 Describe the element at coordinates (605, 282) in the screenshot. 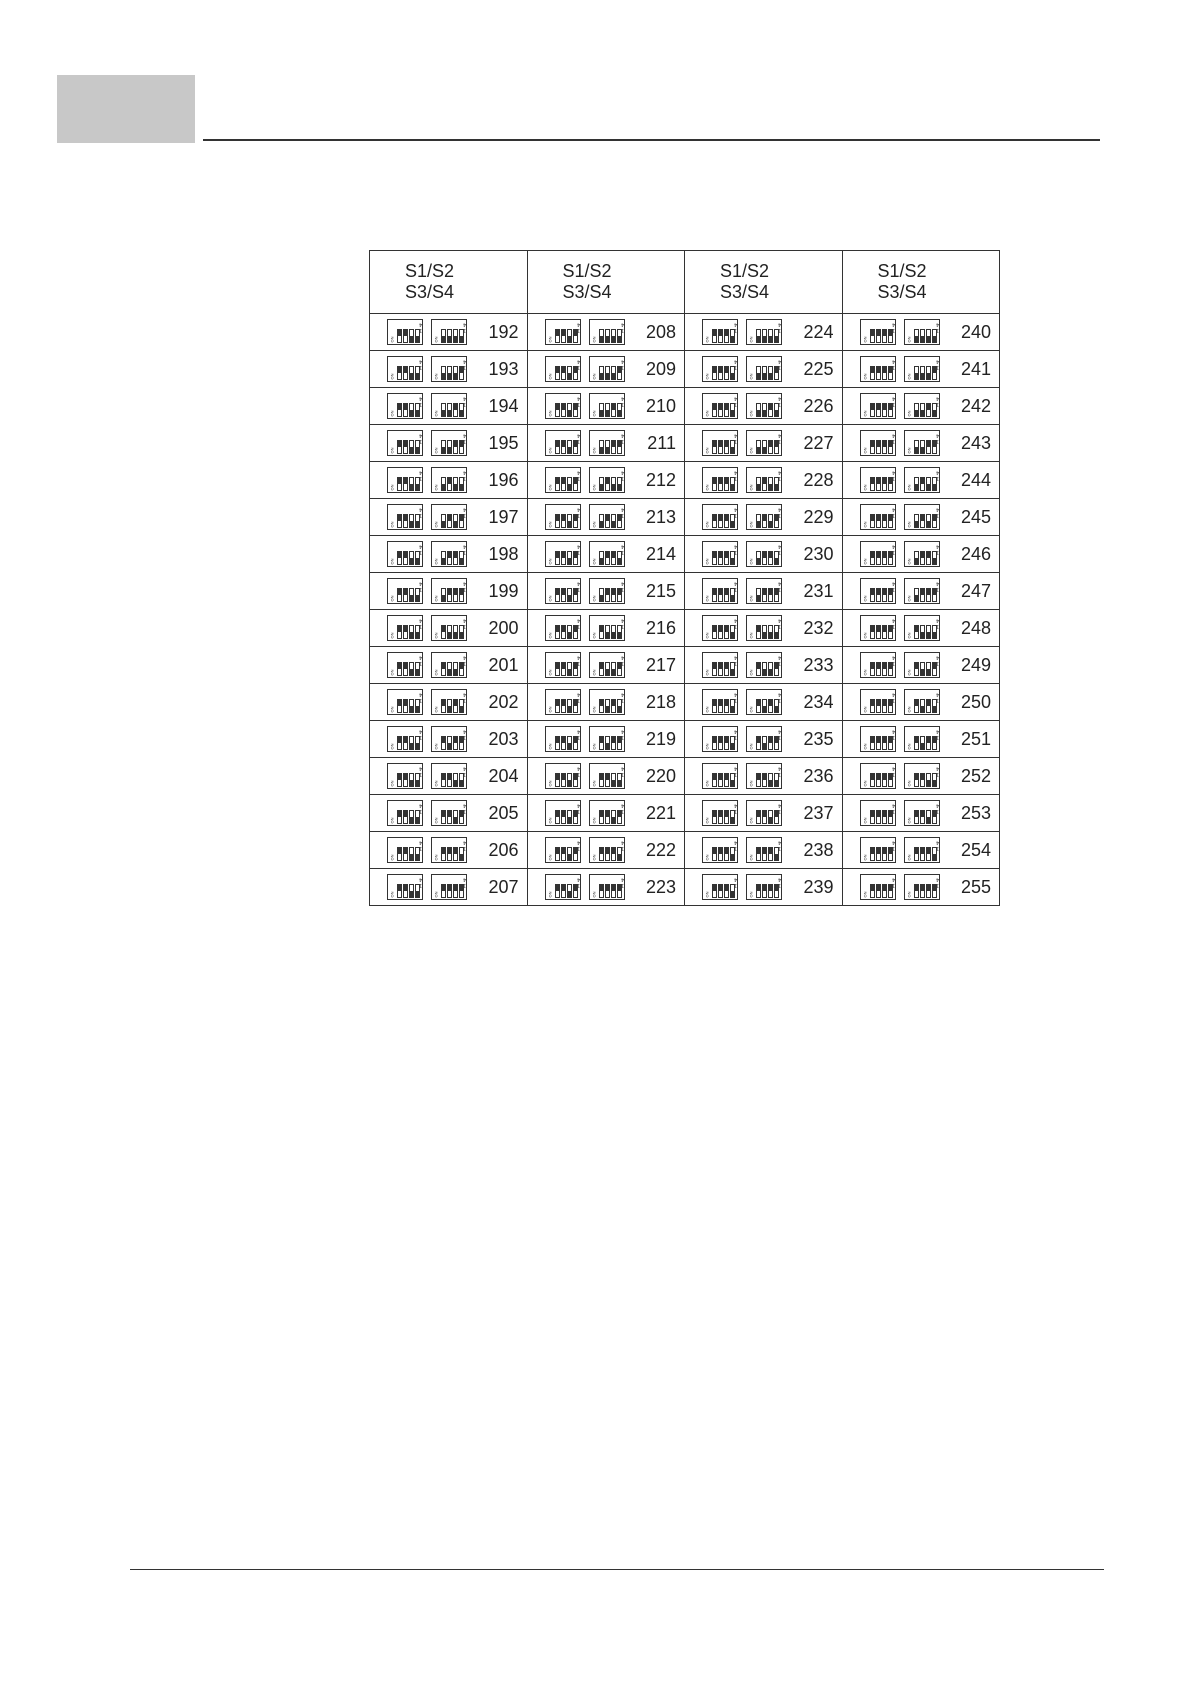

I see `column-header: S1/S2 S3/S4` at that location.